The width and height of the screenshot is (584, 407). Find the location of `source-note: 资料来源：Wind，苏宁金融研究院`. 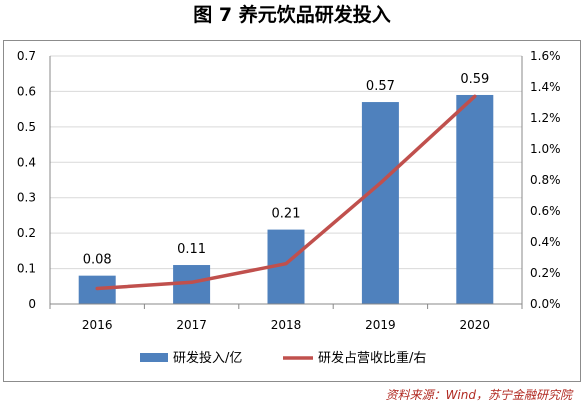

source-note: 资料来源：Wind，苏宁金融研究院 is located at coordinates (478, 395).